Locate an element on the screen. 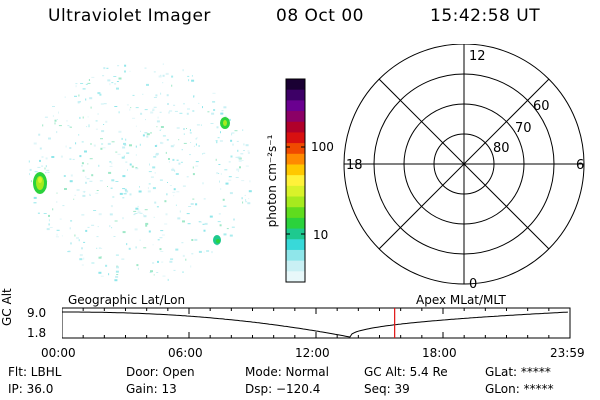 Image resolution: width=600 pixels, height=400 pixels. timeline-x-tick-2: 12:00 is located at coordinates (312, 353).